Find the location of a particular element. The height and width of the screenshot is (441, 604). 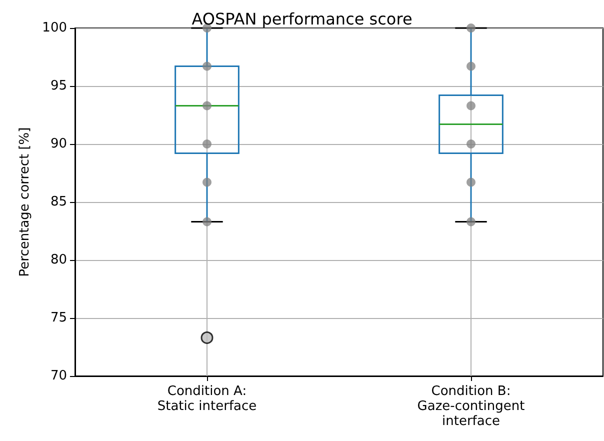

x-tick-label: Condition B: Gaze-contingent interface is located at coordinates (471, 406).